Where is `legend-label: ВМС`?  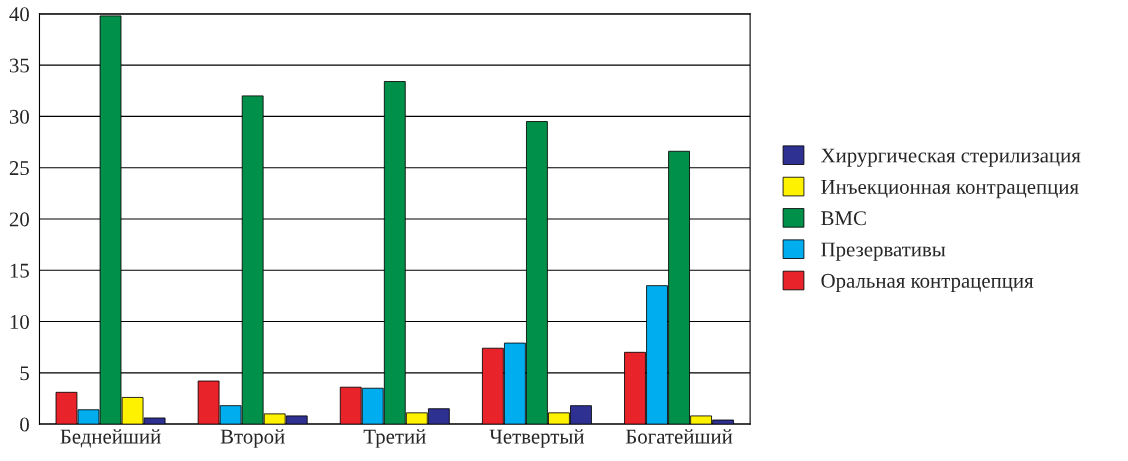 legend-label: ВМС is located at coordinates (843, 218).